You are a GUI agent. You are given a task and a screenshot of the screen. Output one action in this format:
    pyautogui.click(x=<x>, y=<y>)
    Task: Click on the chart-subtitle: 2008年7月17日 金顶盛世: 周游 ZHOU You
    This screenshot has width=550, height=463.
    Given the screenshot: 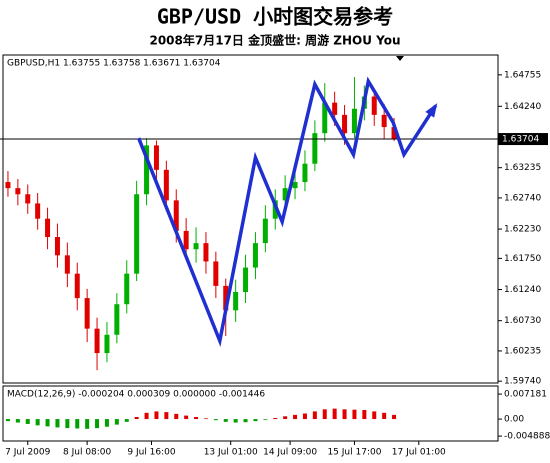 What is the action you would take?
    pyautogui.click(x=274, y=40)
    